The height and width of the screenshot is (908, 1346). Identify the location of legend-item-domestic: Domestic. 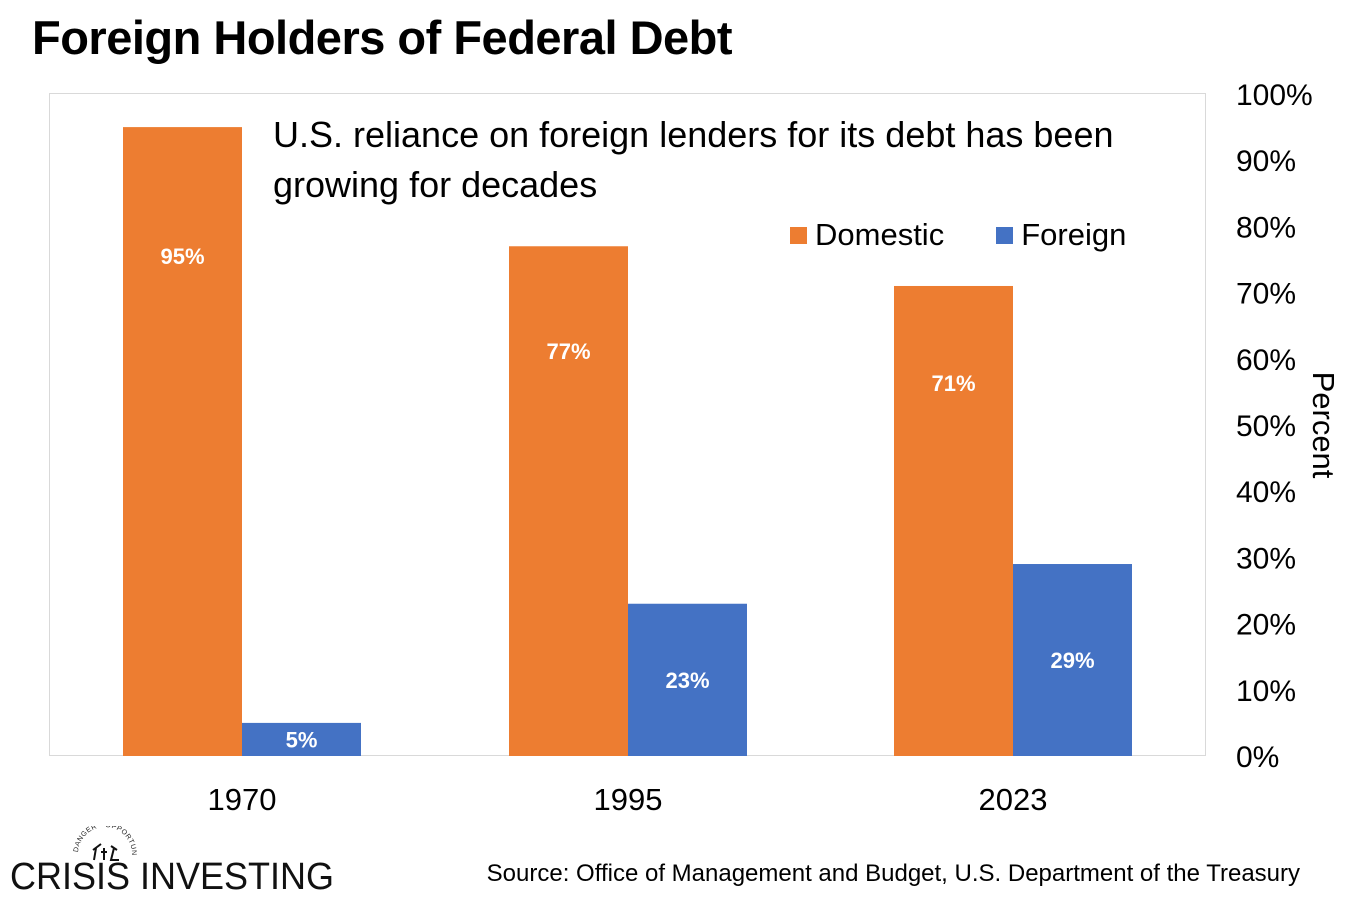
(867, 235).